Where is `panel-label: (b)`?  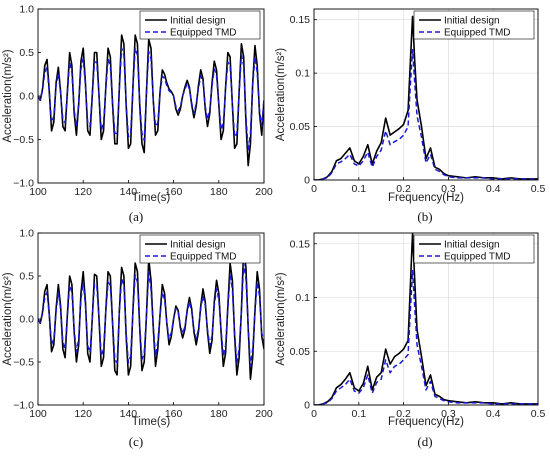 panel-label: (b) is located at coordinates (424, 216).